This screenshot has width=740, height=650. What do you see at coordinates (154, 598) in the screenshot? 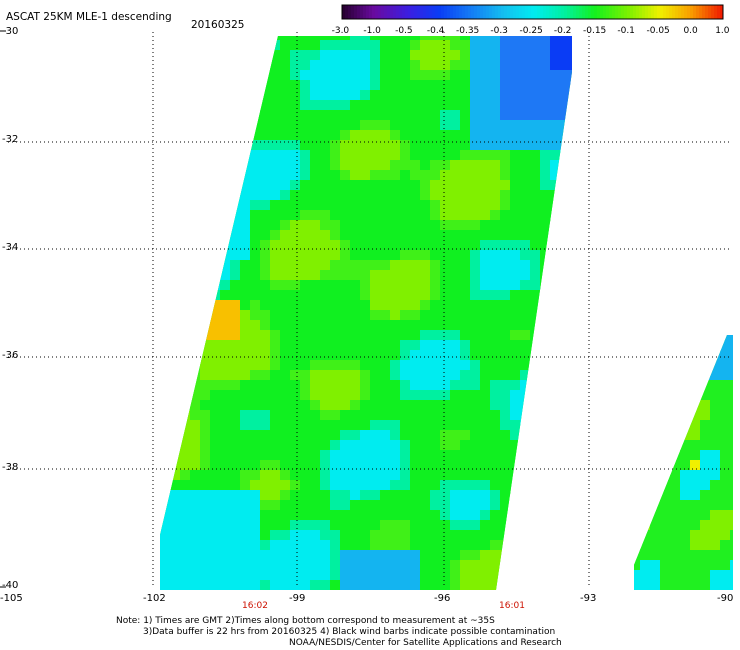
I see `lon-label: -102` at bounding box center [154, 598].